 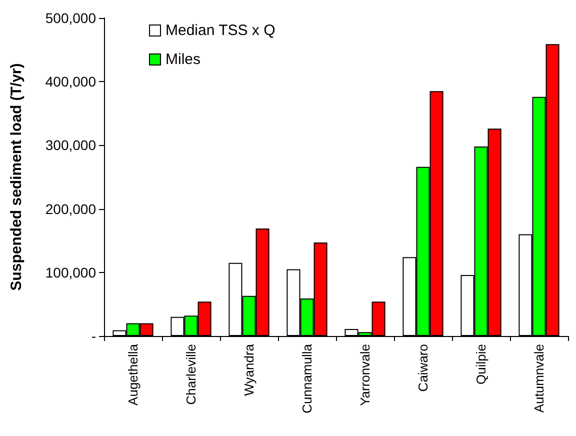 I want to click on legend-label: Miles, so click(x=183, y=59).